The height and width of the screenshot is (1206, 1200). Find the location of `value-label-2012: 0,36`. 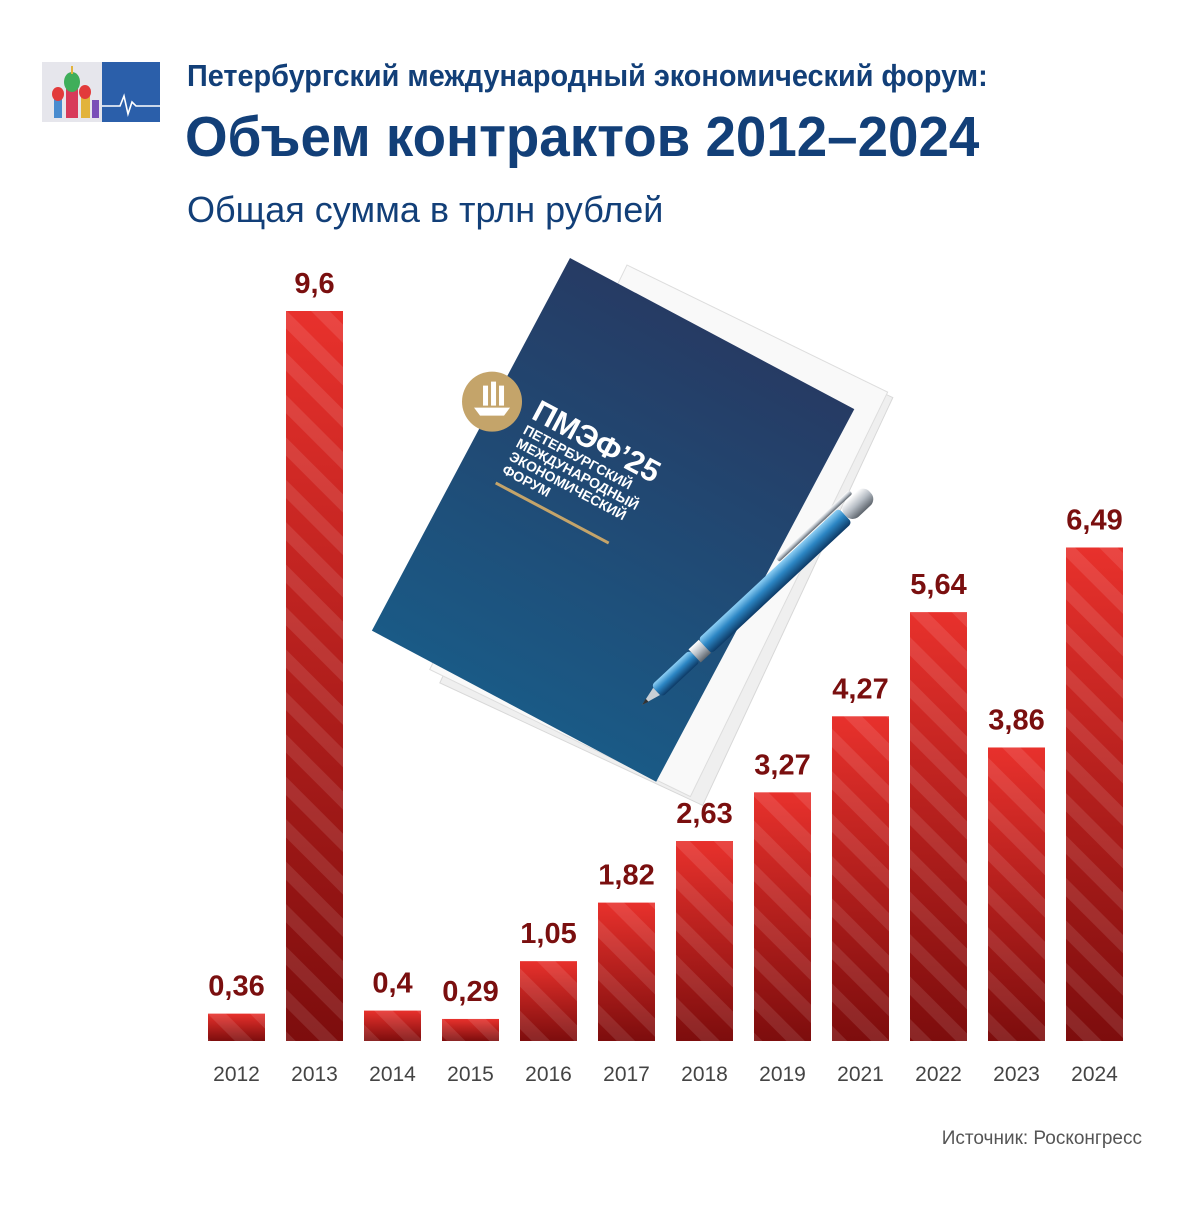

value-label-2012: 0,36 is located at coordinates (236, 987).